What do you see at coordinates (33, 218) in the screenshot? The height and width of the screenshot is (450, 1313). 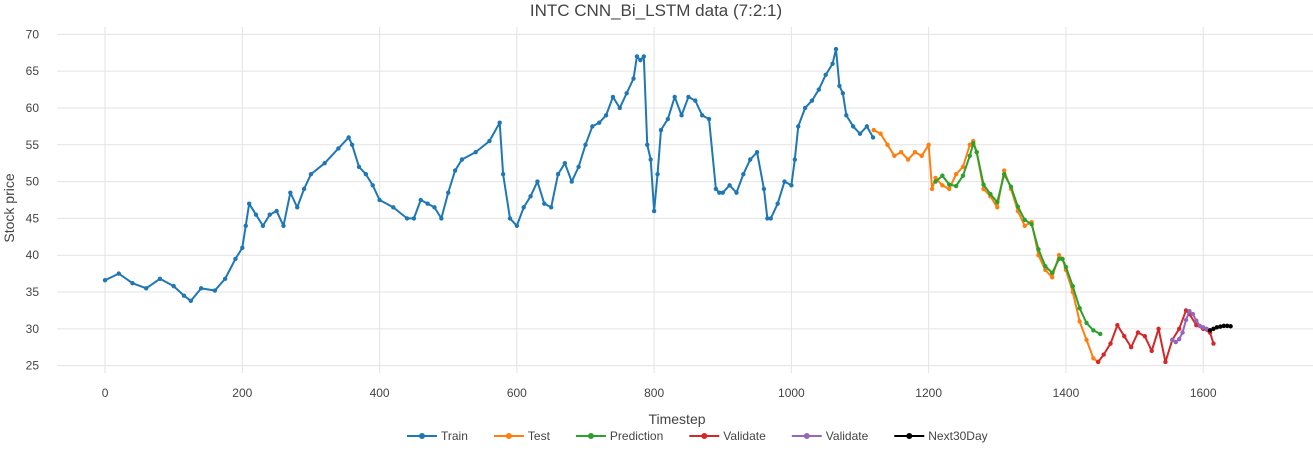 I see `y-tick-label: 45` at bounding box center [33, 218].